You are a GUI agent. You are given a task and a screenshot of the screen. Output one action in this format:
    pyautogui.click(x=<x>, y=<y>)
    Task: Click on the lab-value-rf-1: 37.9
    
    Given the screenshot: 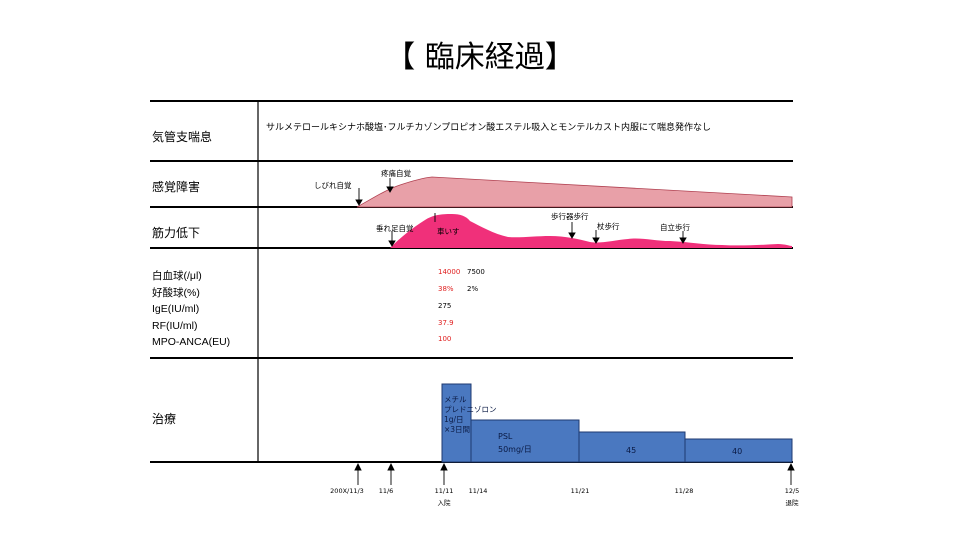 What is the action you would take?
    pyautogui.click(x=446, y=323)
    